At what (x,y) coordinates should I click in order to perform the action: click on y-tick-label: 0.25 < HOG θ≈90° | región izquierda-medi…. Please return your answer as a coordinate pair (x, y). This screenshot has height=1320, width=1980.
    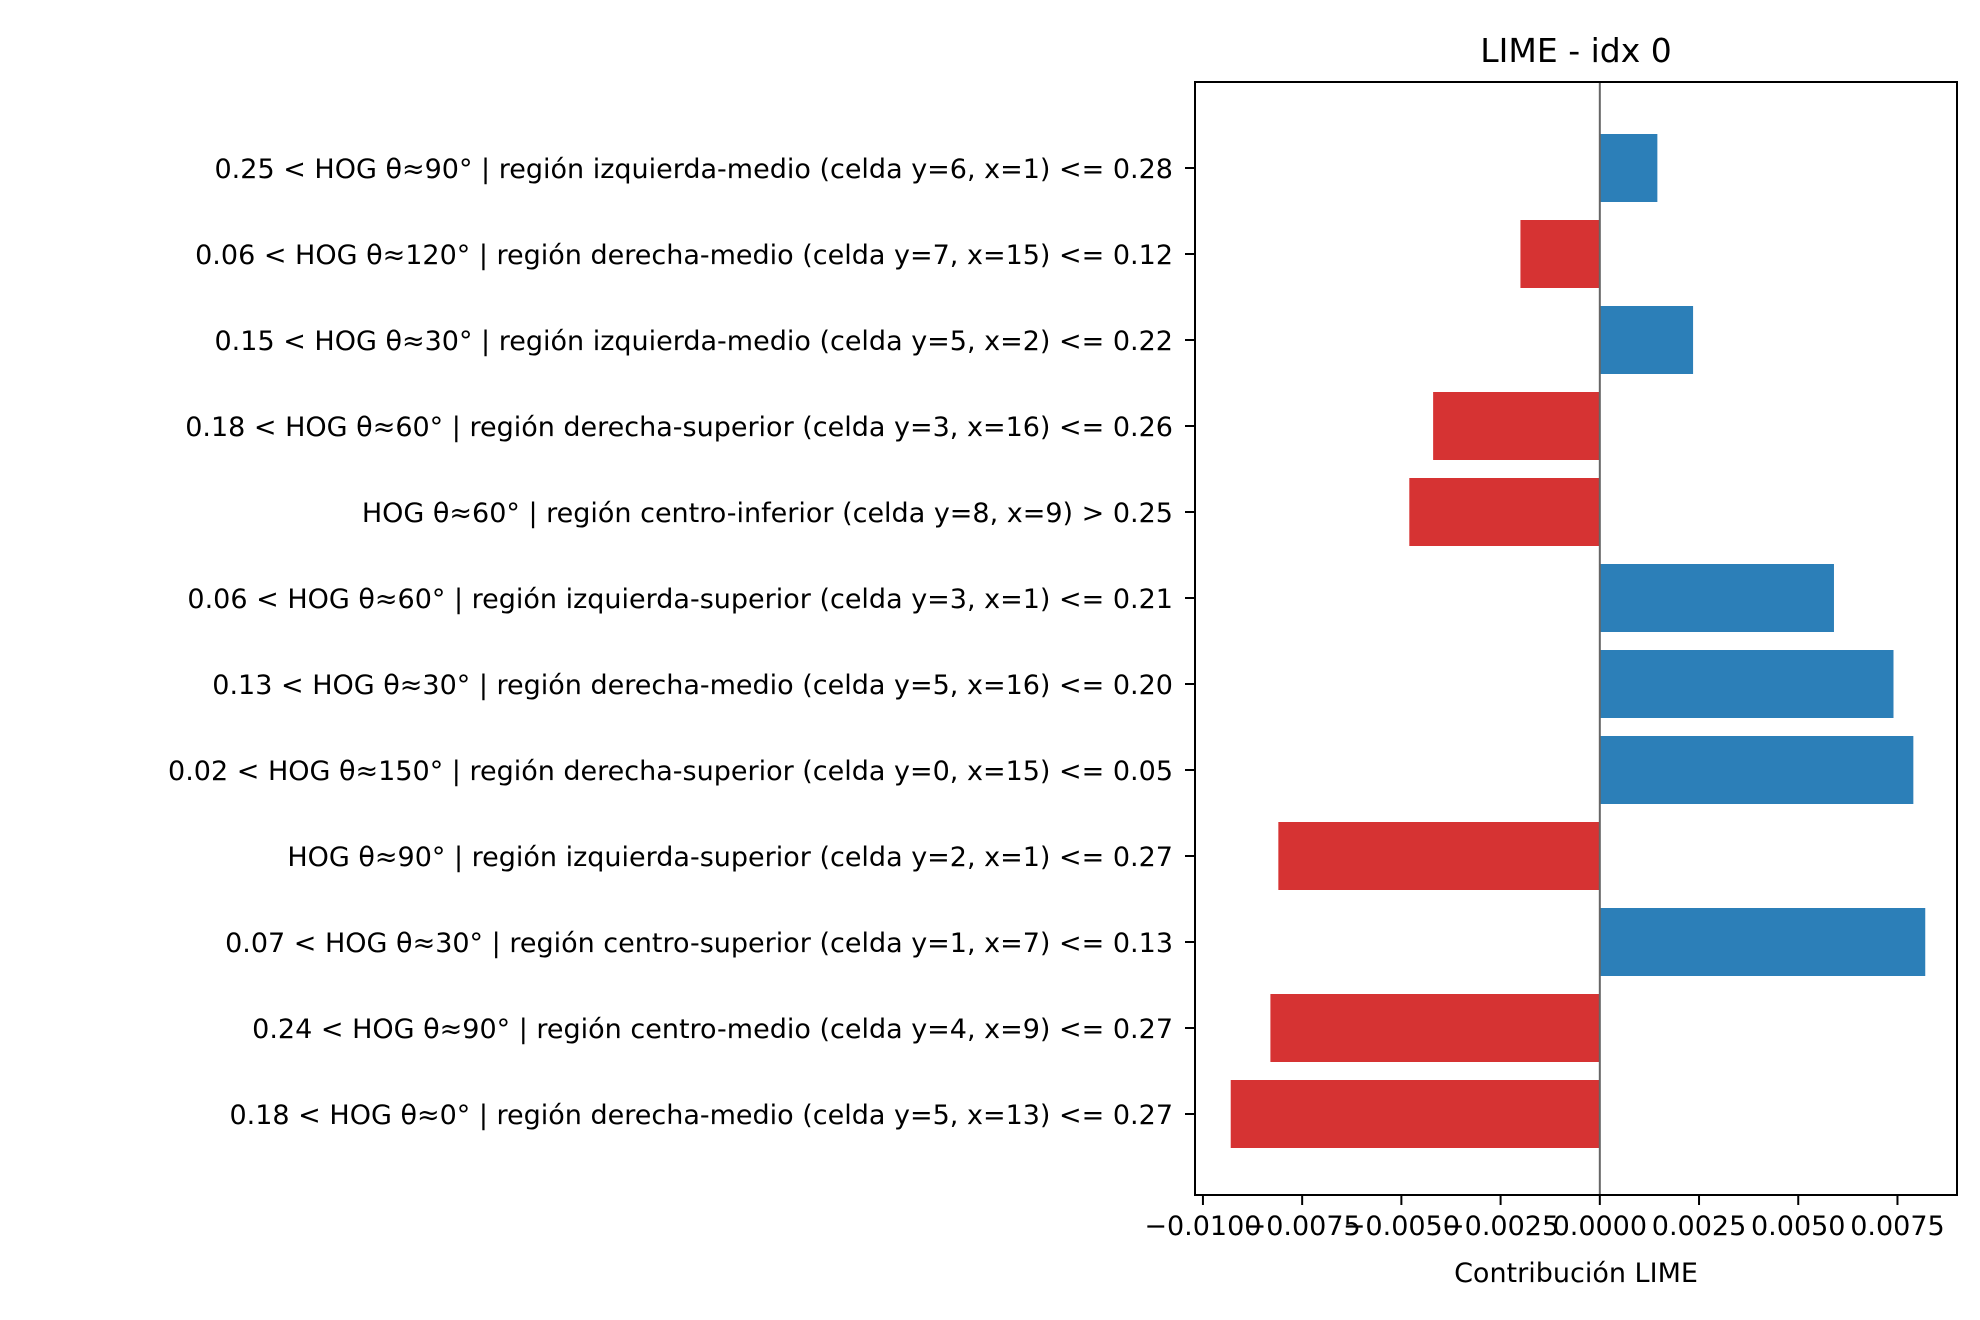
    Looking at the image, I should click on (694, 169).